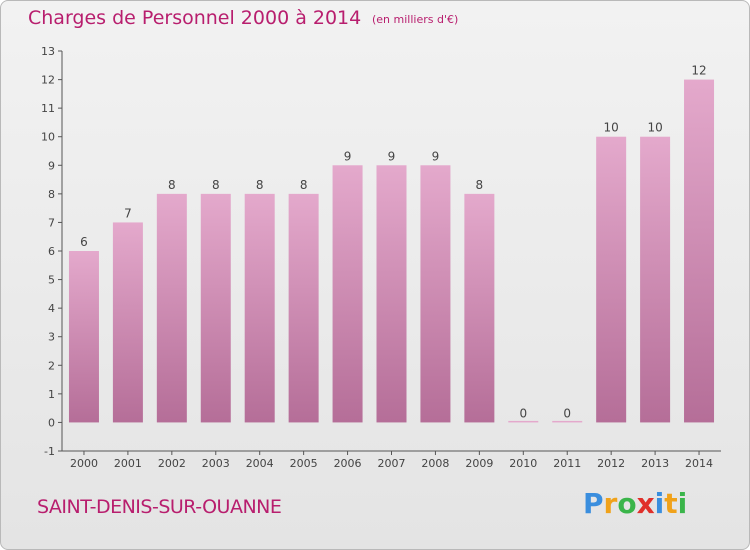  Describe the element at coordinates (671, 503) in the screenshot. I see `logo-letter: t` at that location.